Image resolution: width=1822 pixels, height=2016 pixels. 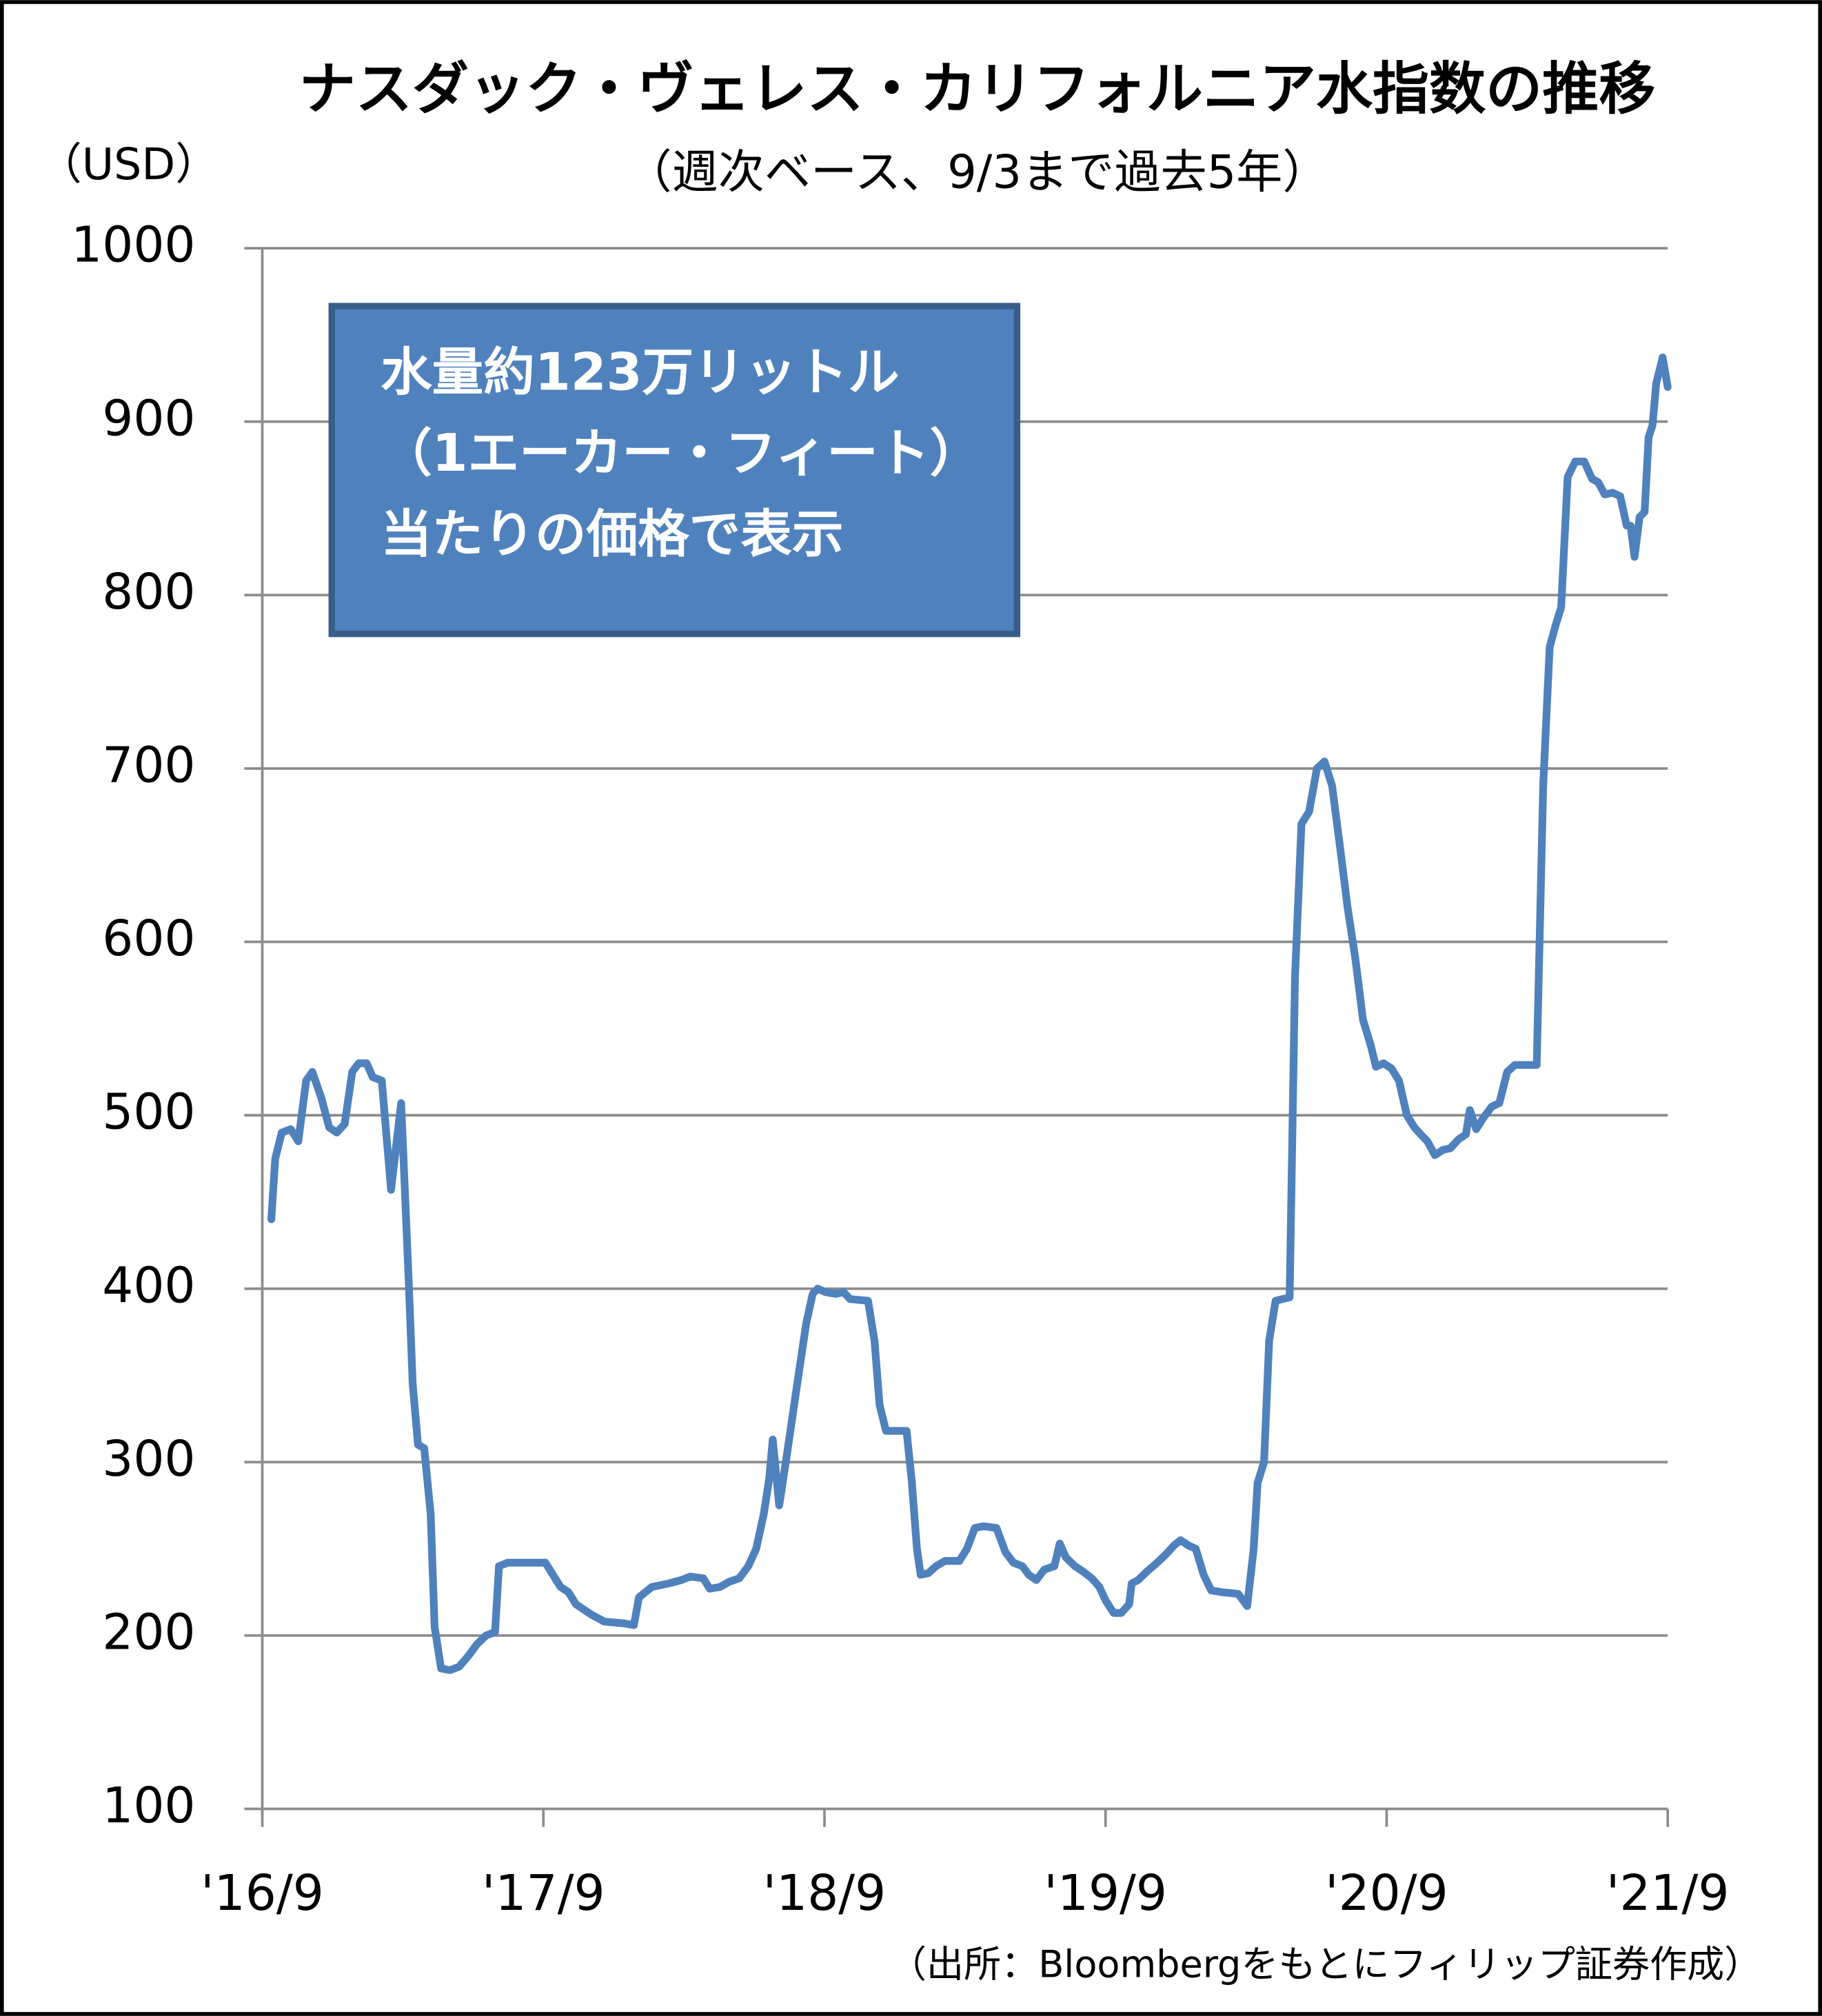 I want to click on chart-subtitle: （週次ベース、9/3まで過去5年）, so click(x=977, y=171).